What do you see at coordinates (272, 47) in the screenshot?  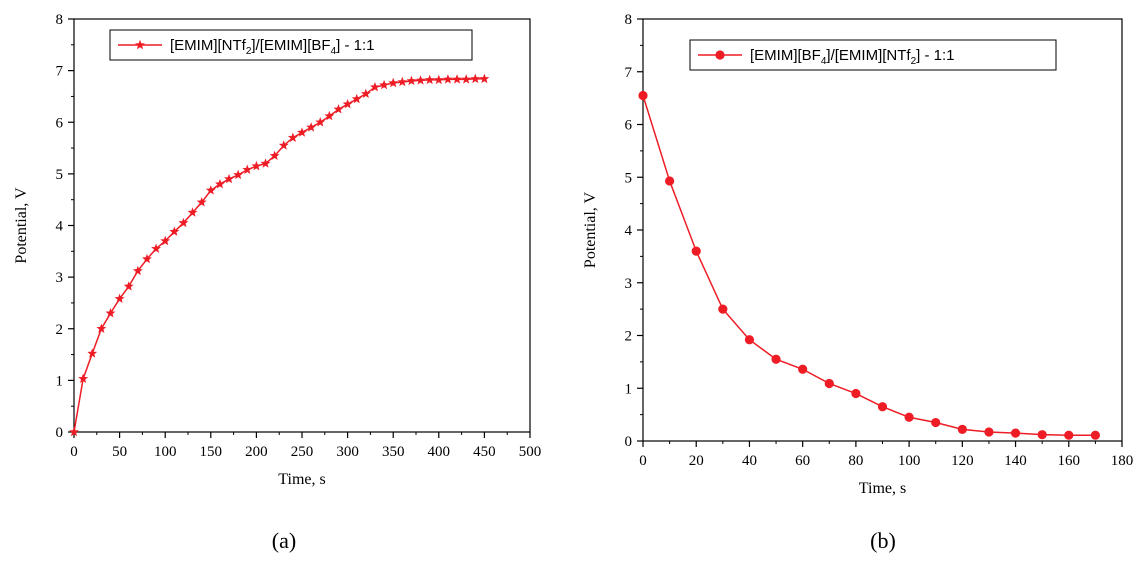 I see `legend-label: [EMIM][NTf2]/[EMIM][BF4] - 1:1` at bounding box center [272, 47].